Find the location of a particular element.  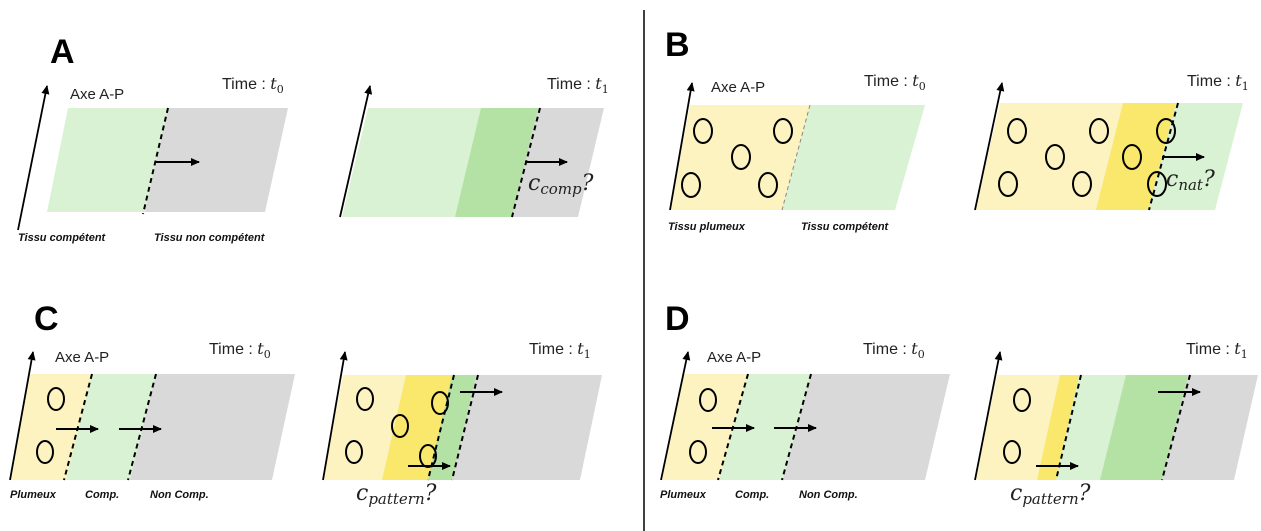

panel-c-t1-strip is located at coordinates (462, 416).